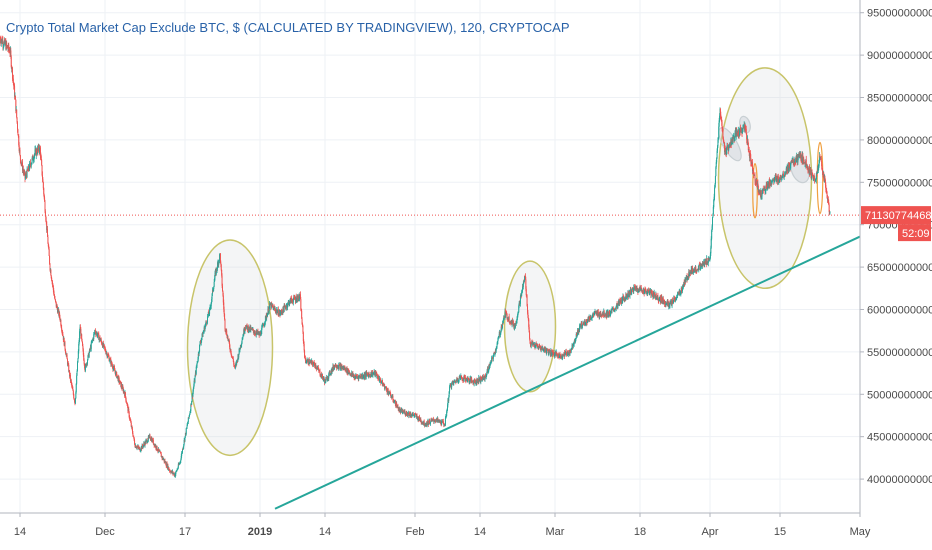  What do you see at coordinates (899, 99) in the screenshot?
I see `y-tick-label: 85000000000` at bounding box center [899, 99].